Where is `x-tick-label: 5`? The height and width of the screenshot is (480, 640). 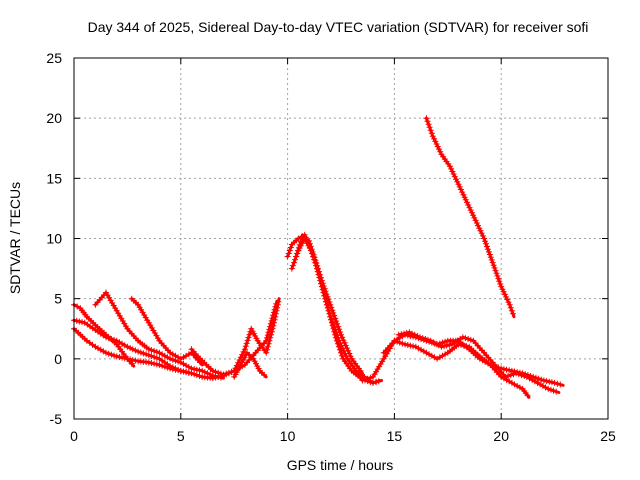
x-tick-label: 5 is located at coordinates (181, 436).